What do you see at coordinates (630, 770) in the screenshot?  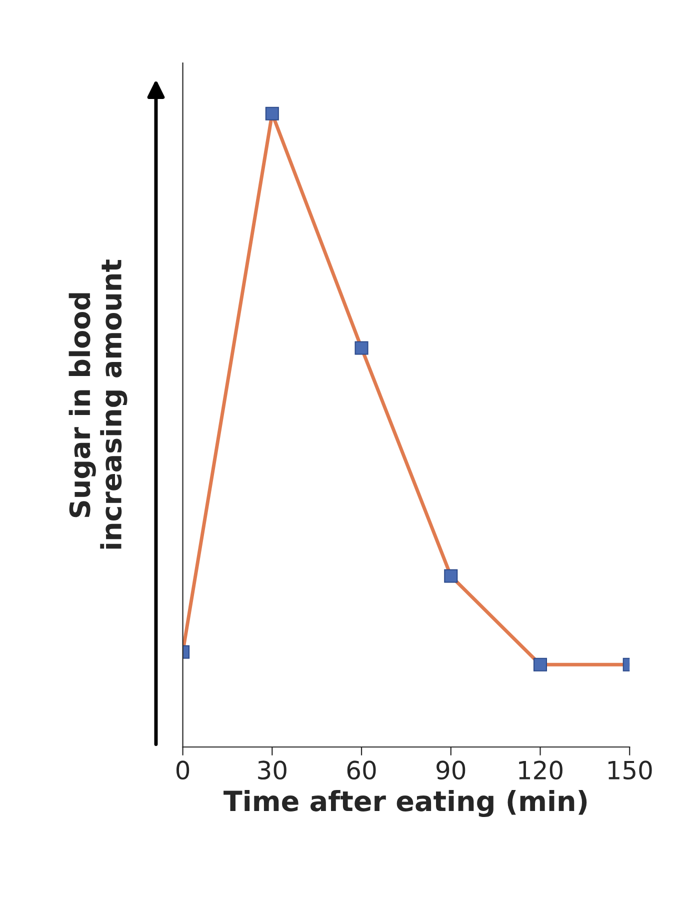 I see `x-tick-label: 150` at bounding box center [630, 770].